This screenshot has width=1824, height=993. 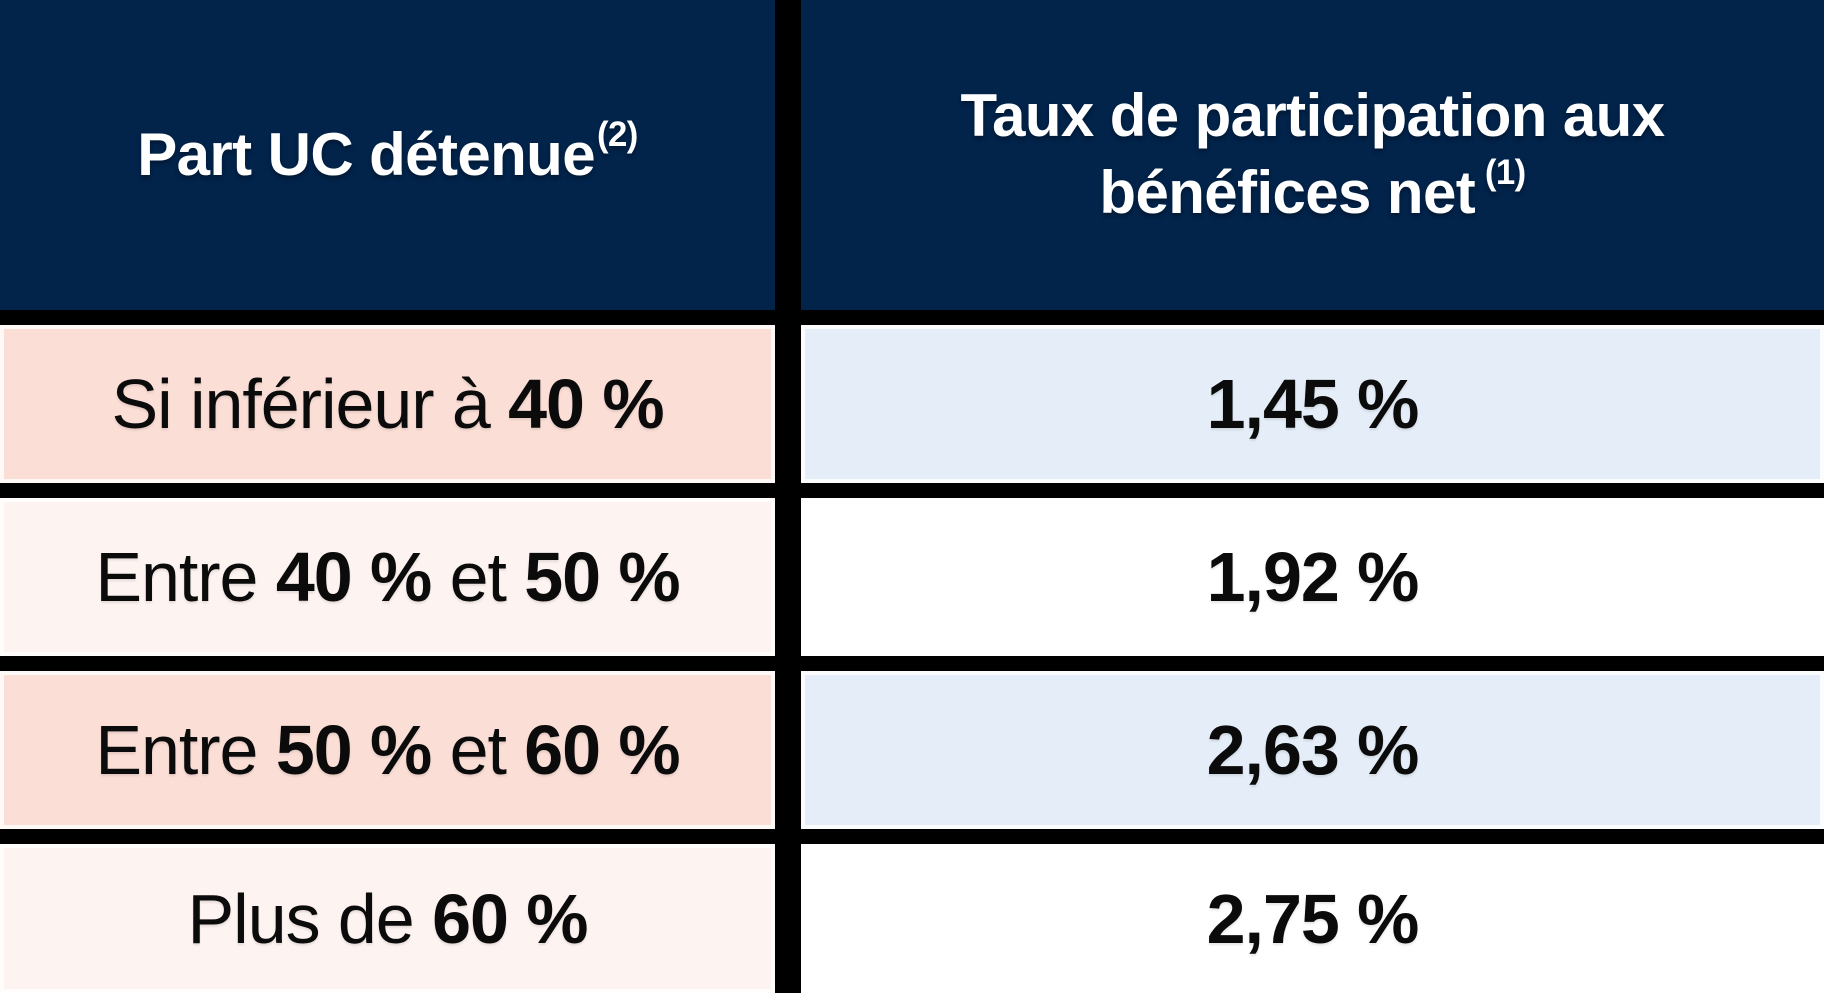 I want to click on row-label-text: Si inférieur à 40 %, so click(x=387, y=404).